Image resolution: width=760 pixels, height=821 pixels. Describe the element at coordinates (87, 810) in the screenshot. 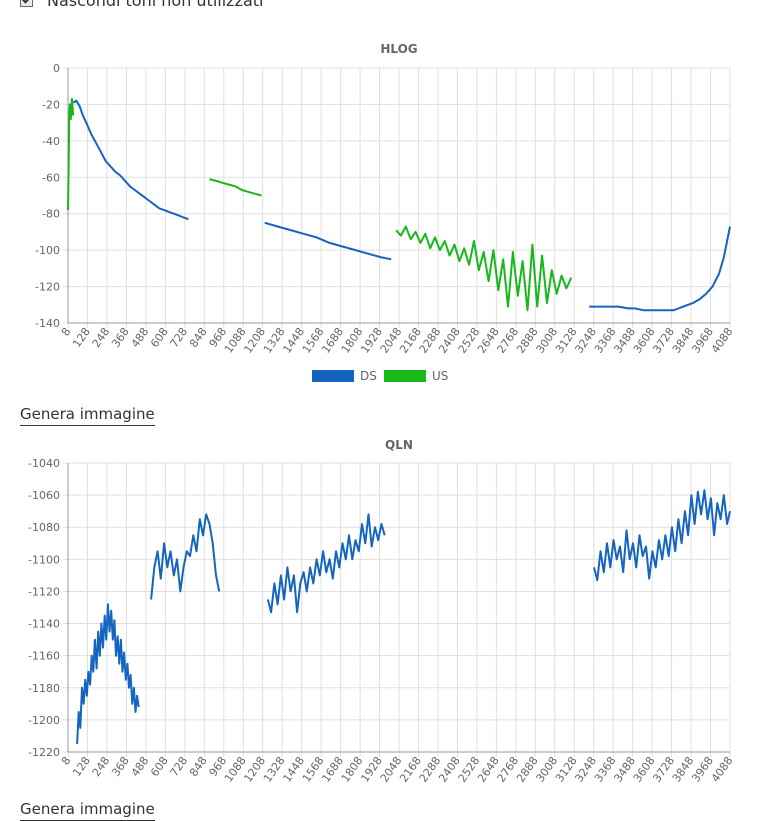

I see `generate-image-link-bottom: Genera immagine` at that location.